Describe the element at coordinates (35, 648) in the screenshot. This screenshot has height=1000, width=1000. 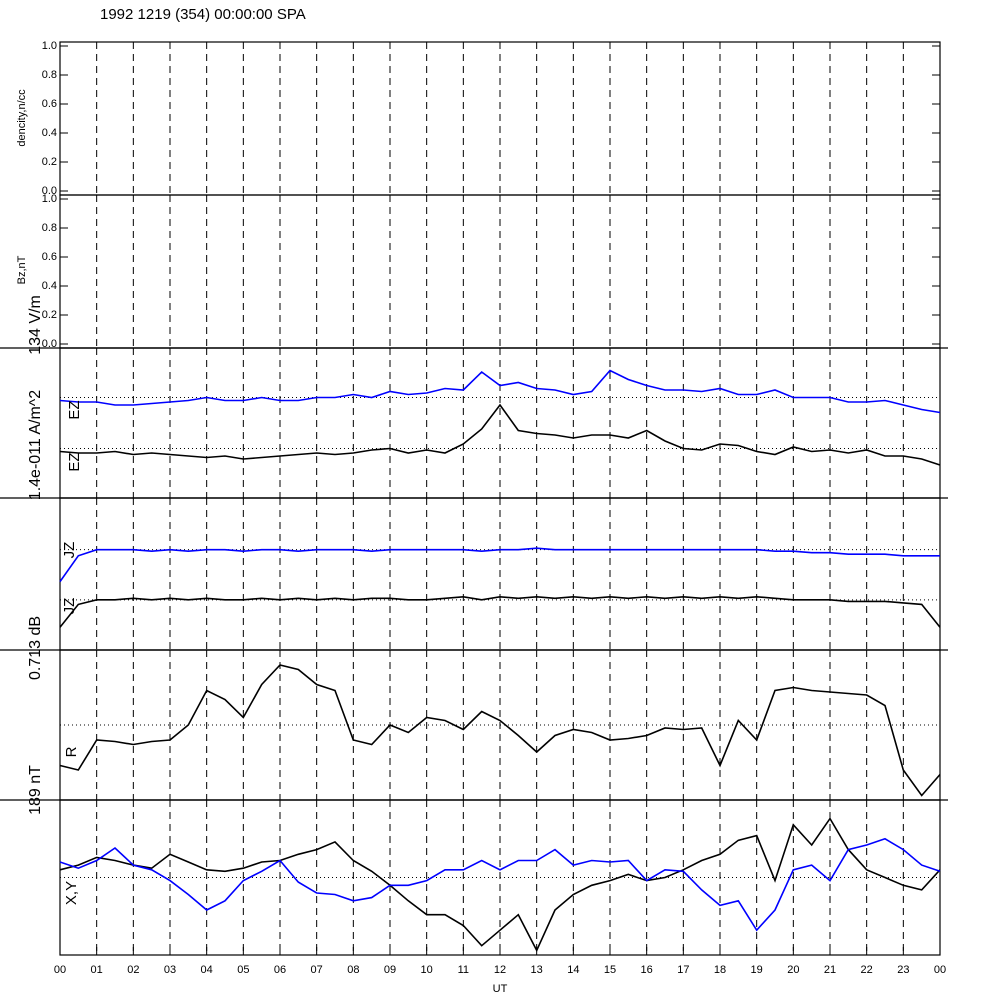
I see `y-axis-label: 0.713 dB` at that location.